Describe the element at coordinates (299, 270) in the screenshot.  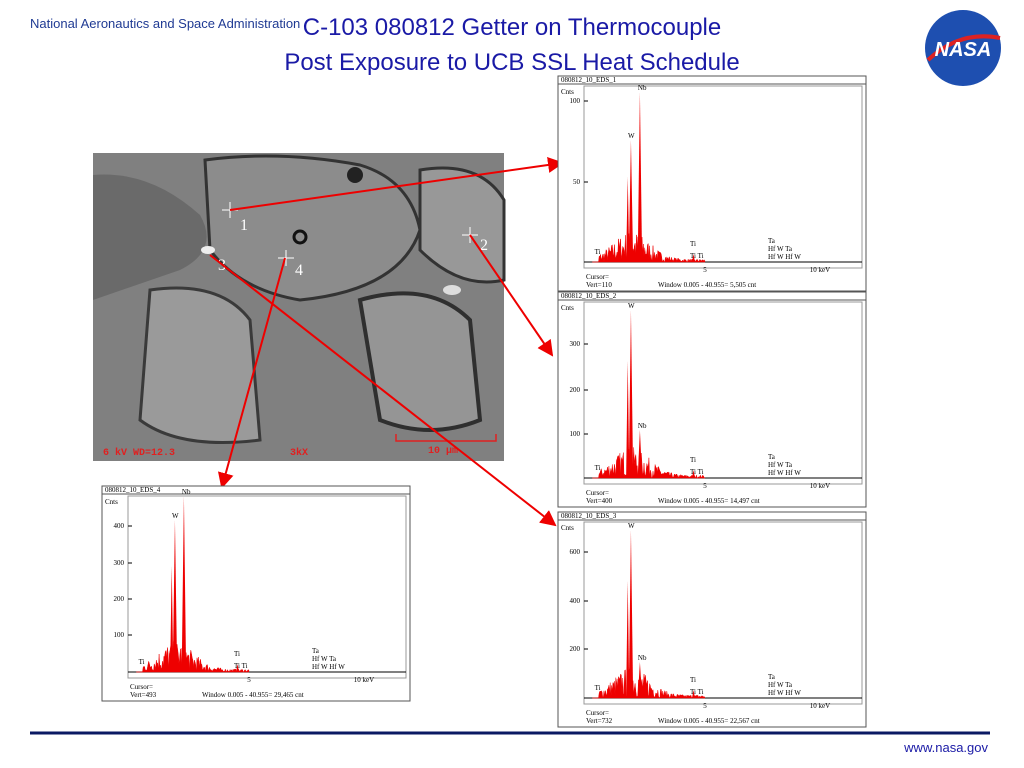
I see `sem-point-label: 4` at that location.